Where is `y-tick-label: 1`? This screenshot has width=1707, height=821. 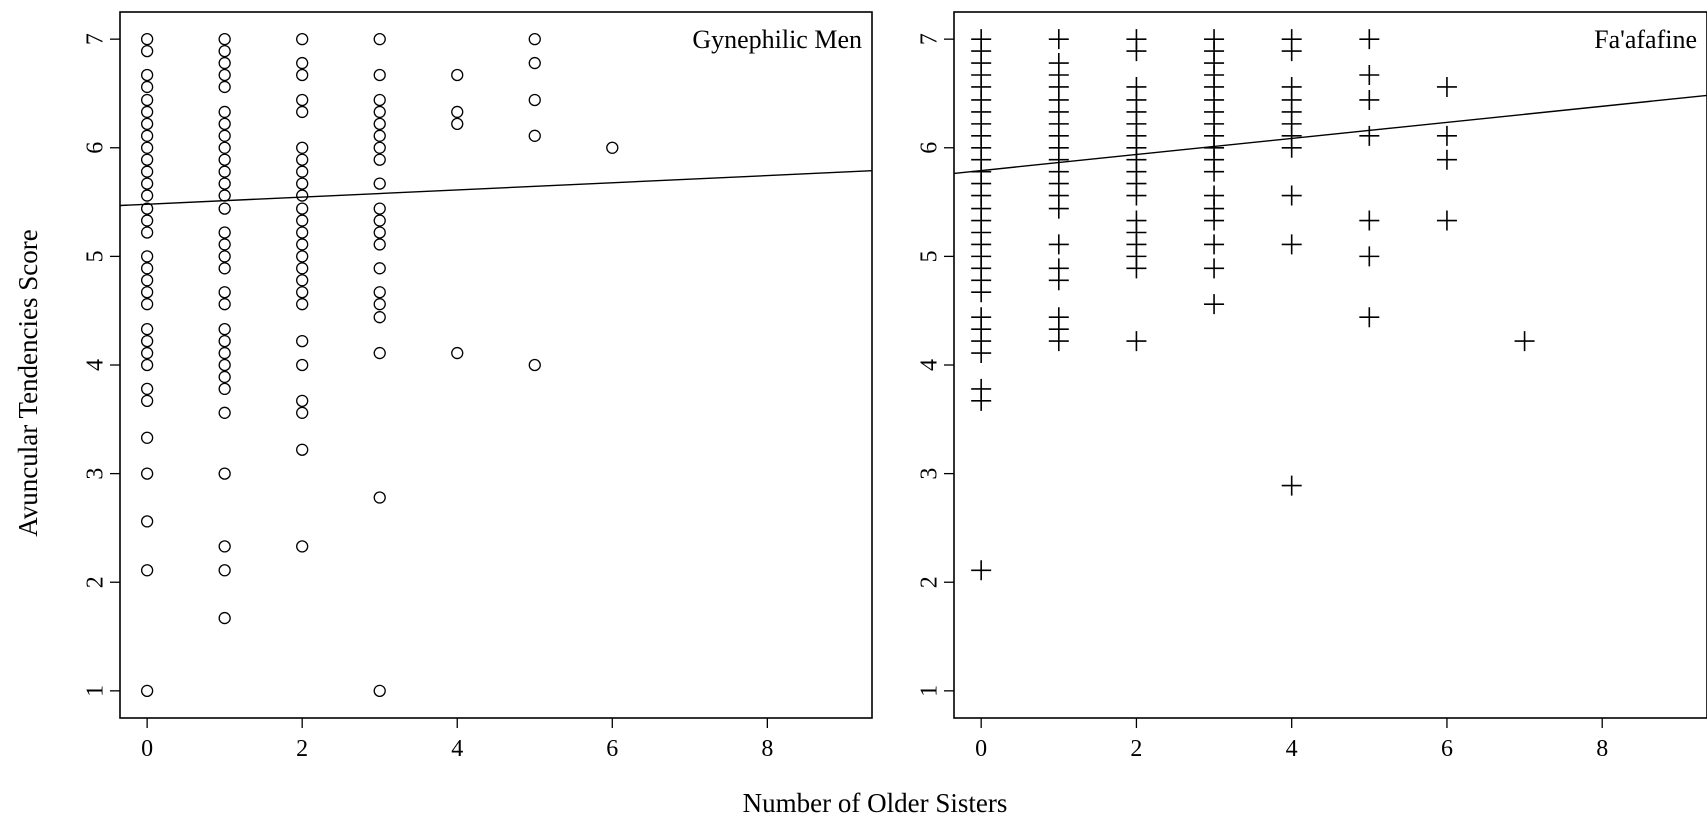 y-tick-label: 1 is located at coordinates (929, 691).